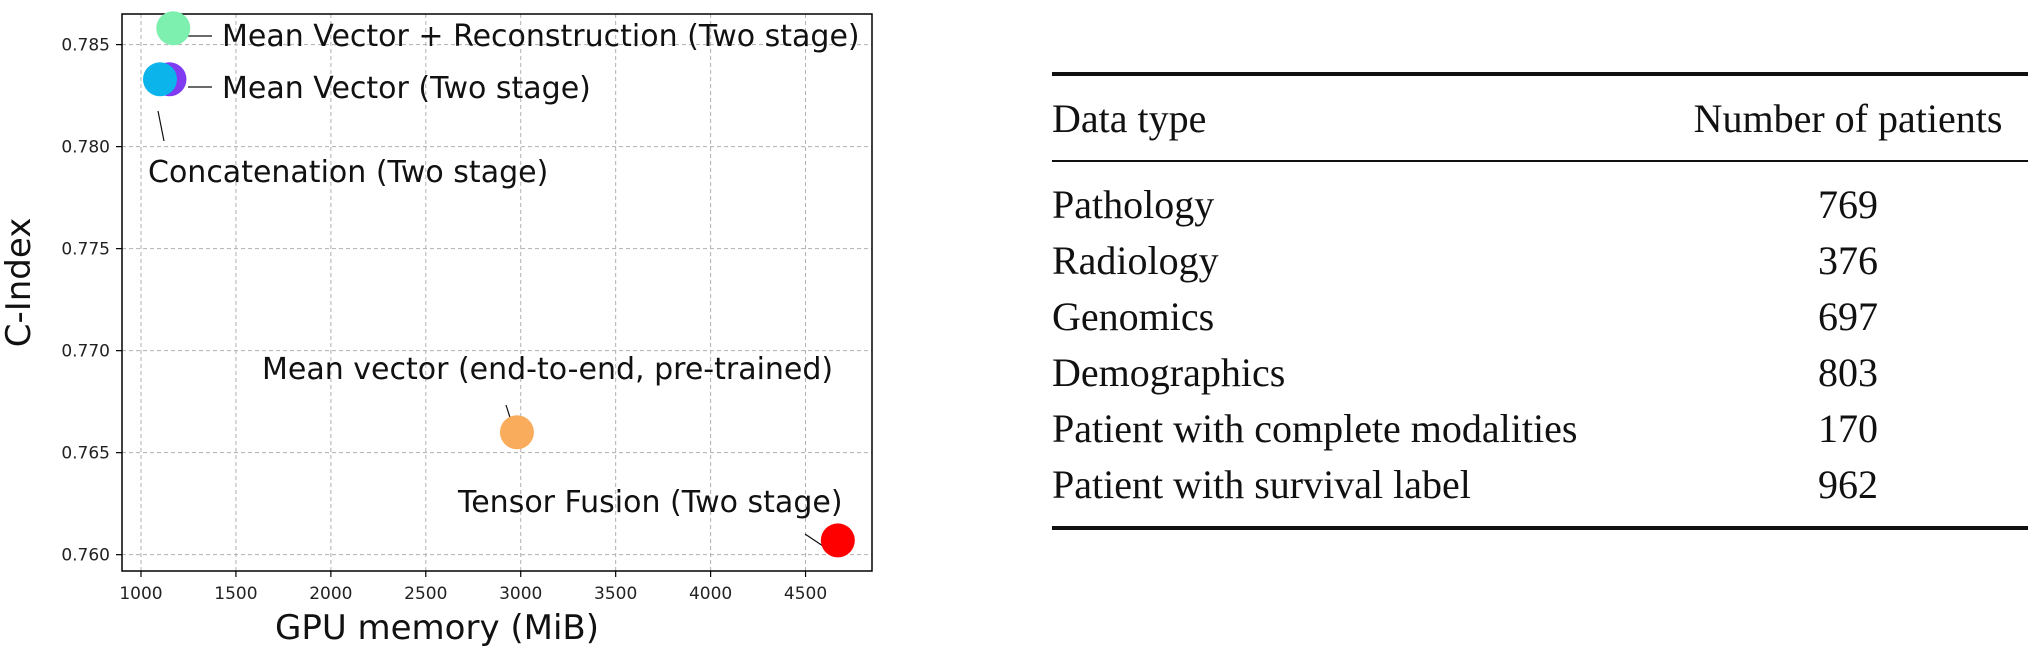 The image size is (2032, 649). I want to click on x-axis-label: GPU memory (MiB), so click(437, 628).